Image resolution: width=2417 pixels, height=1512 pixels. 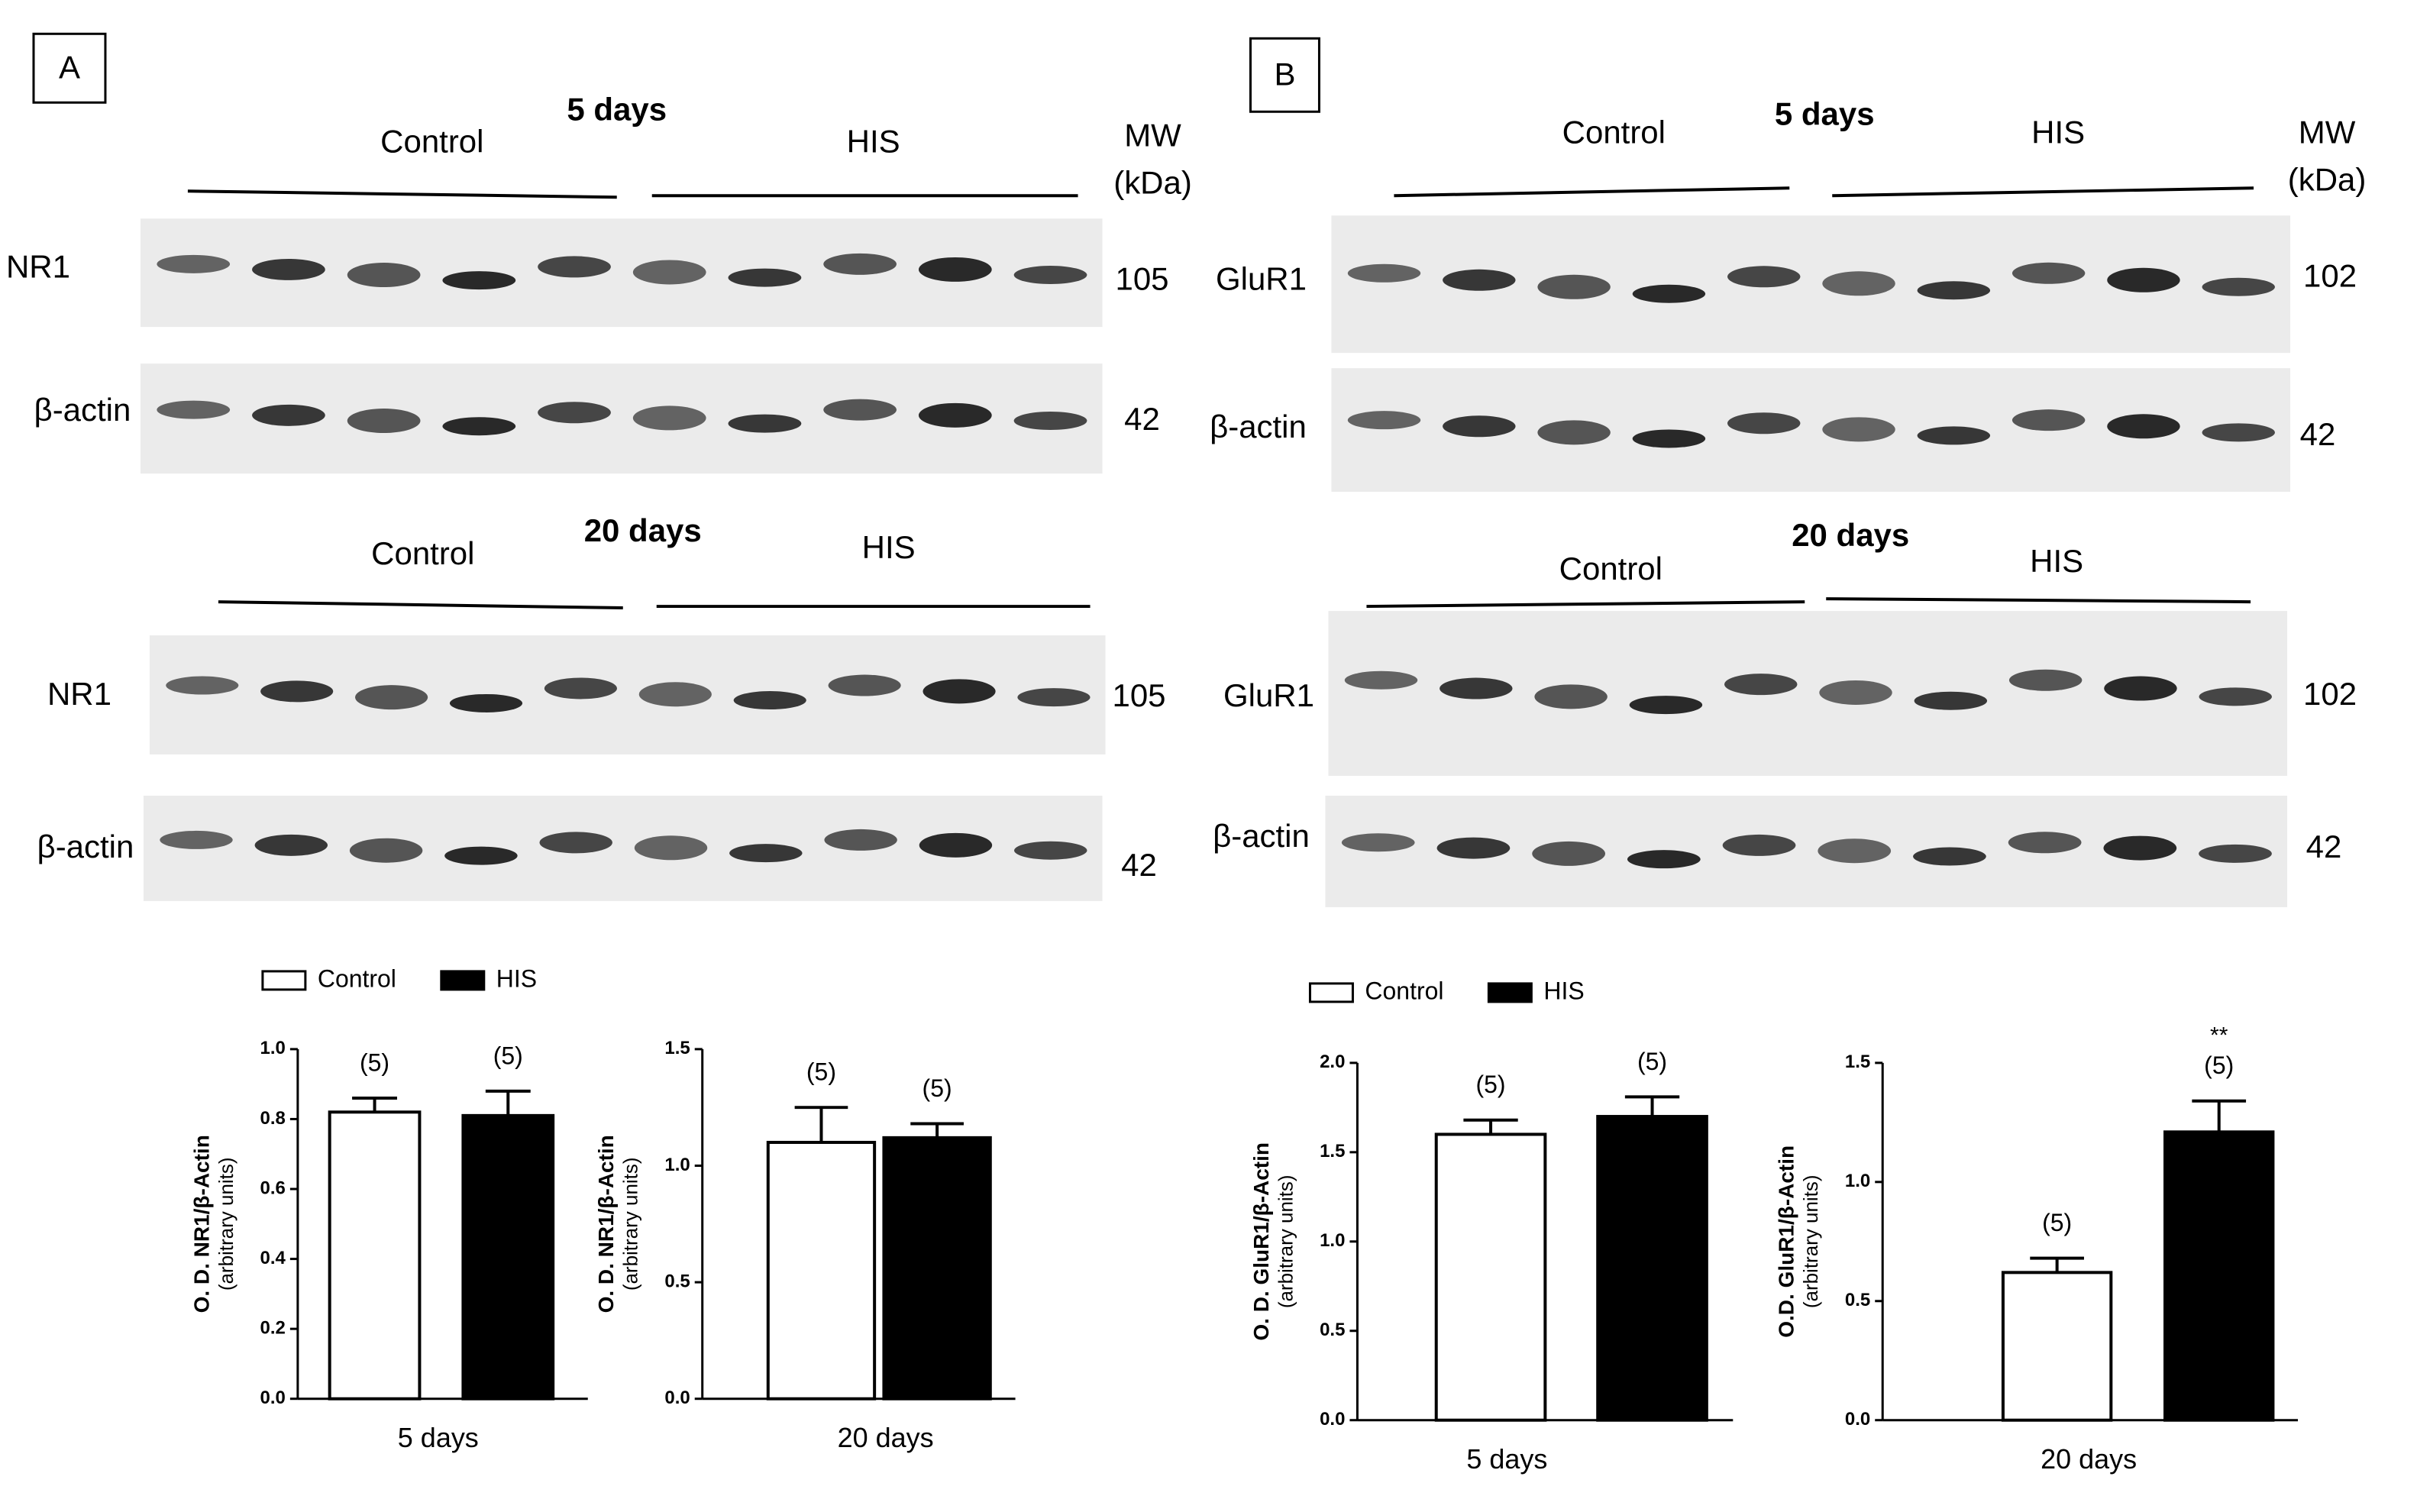 I want to click on panel-label: A, so click(x=69, y=67).